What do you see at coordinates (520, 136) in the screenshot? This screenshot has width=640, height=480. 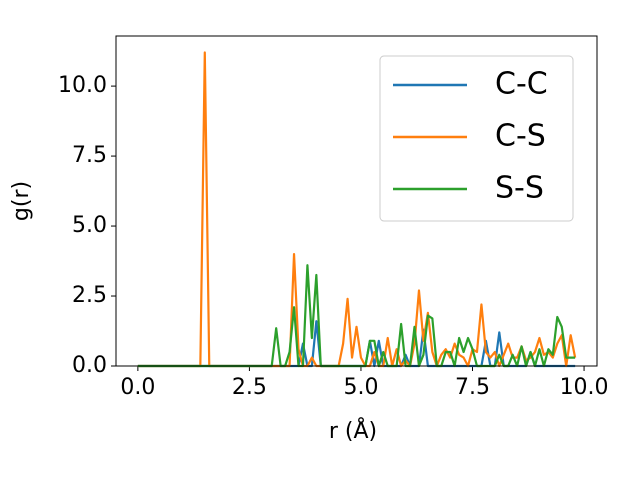 I see `legend-label: C-S` at bounding box center [520, 136].